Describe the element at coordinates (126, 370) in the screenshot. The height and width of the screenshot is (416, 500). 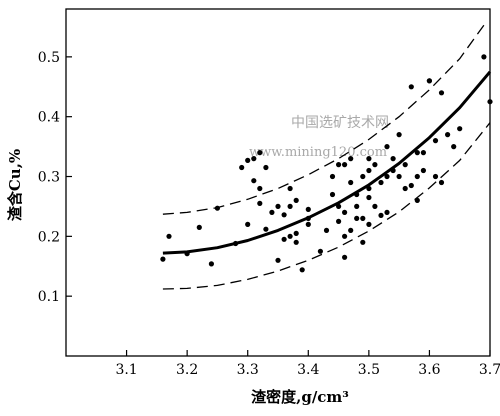
I see `x-tick-label: 3.1` at that location.